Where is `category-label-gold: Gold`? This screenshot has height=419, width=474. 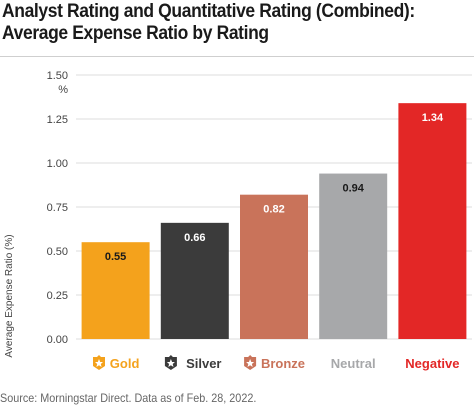 category-label-gold: Gold is located at coordinates (125, 363).